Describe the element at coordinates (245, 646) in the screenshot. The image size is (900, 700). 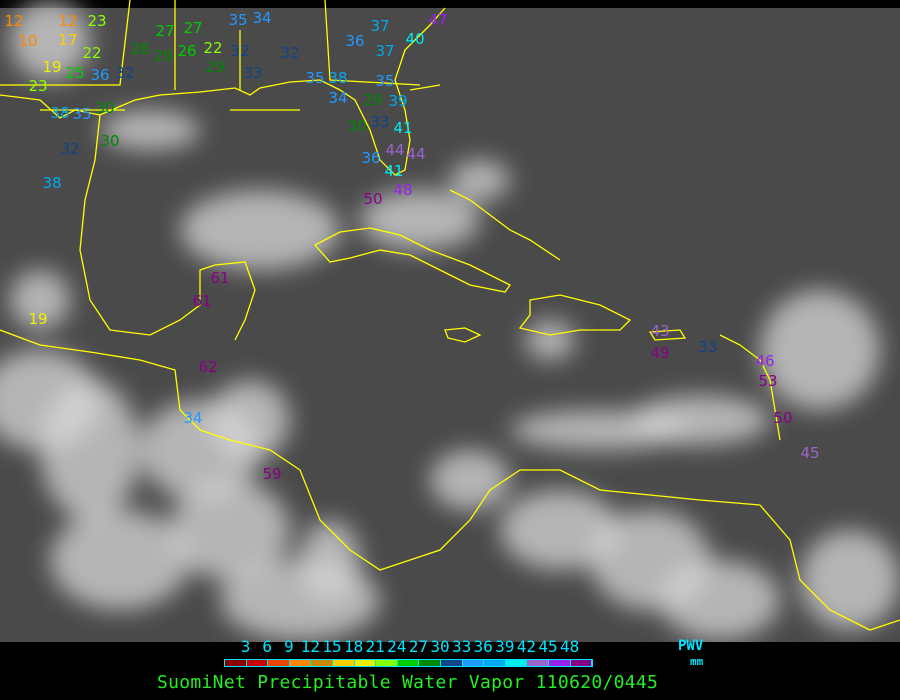
I see `legend-tick-label: 3` at that location.